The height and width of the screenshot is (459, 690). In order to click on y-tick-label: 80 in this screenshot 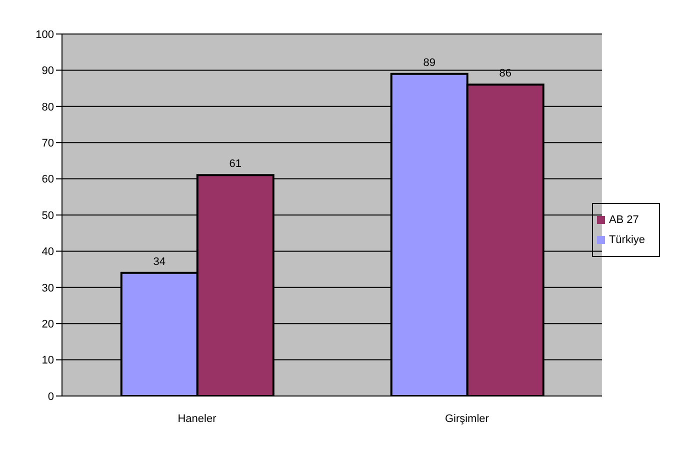, I will do `click(48, 107)`.